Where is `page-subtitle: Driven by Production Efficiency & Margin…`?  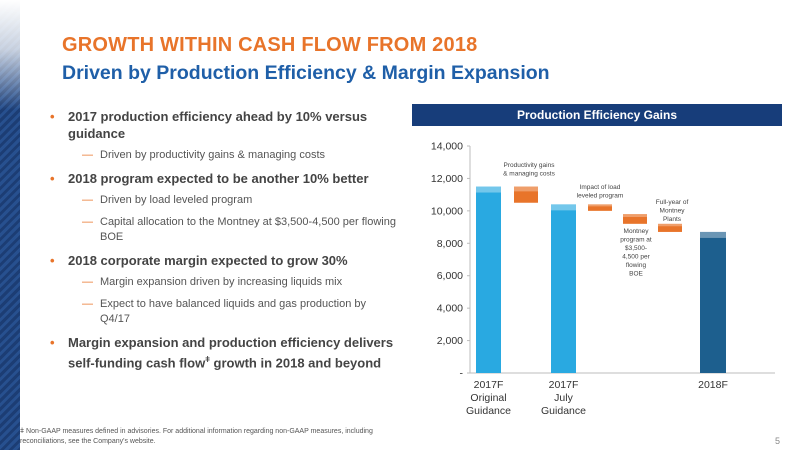
page-subtitle: Driven by Production Efficiency & Margin… is located at coordinates (306, 73).